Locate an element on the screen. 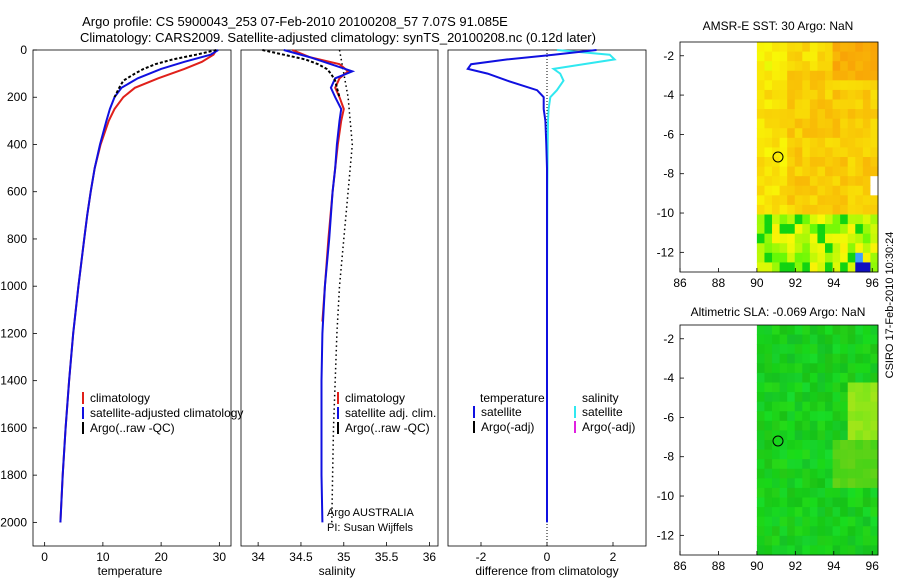 This screenshot has width=900, height=580. legend-sal-satellite-diff: satellite is located at coordinates (602, 412).